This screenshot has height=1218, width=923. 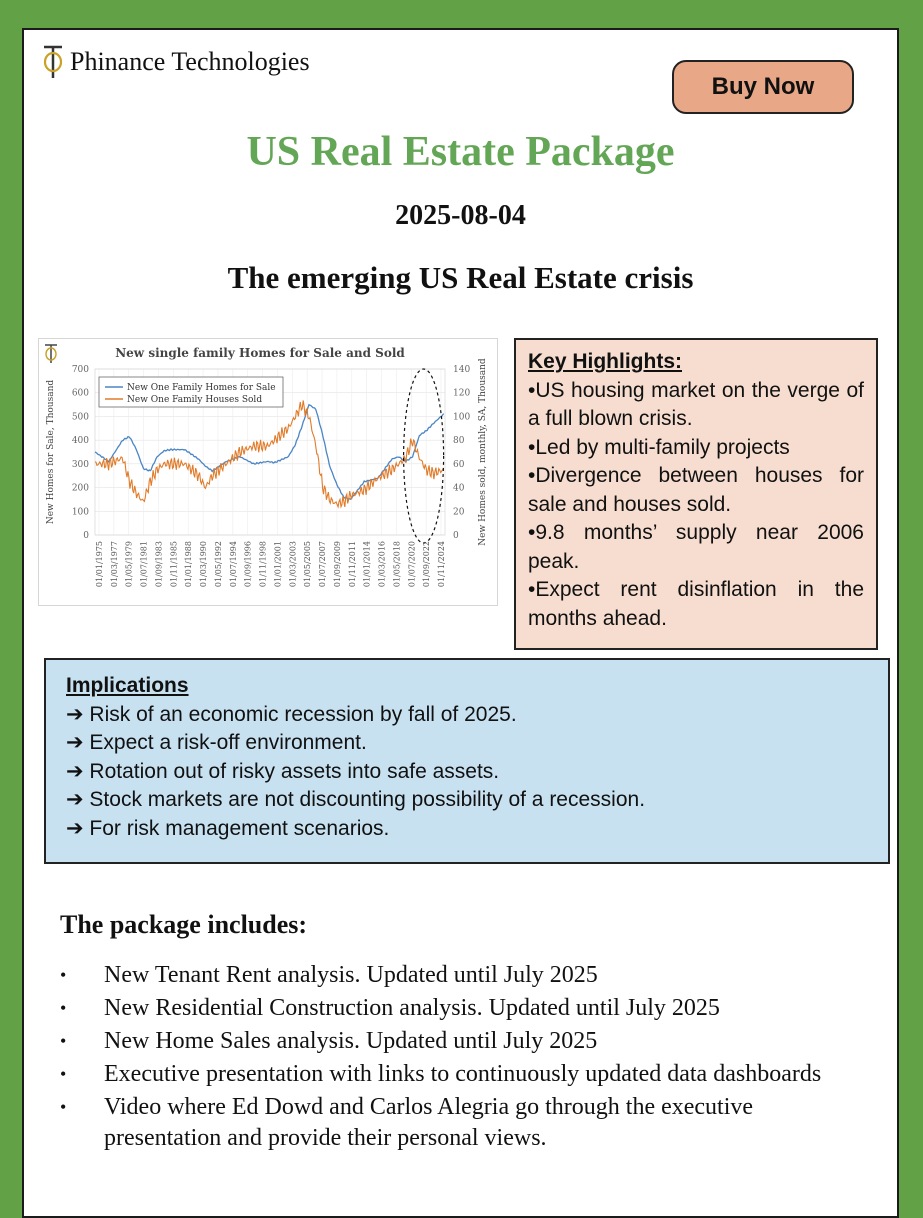 I want to click on implication-item: ➔ For risk management scenarios., so click(x=228, y=828).